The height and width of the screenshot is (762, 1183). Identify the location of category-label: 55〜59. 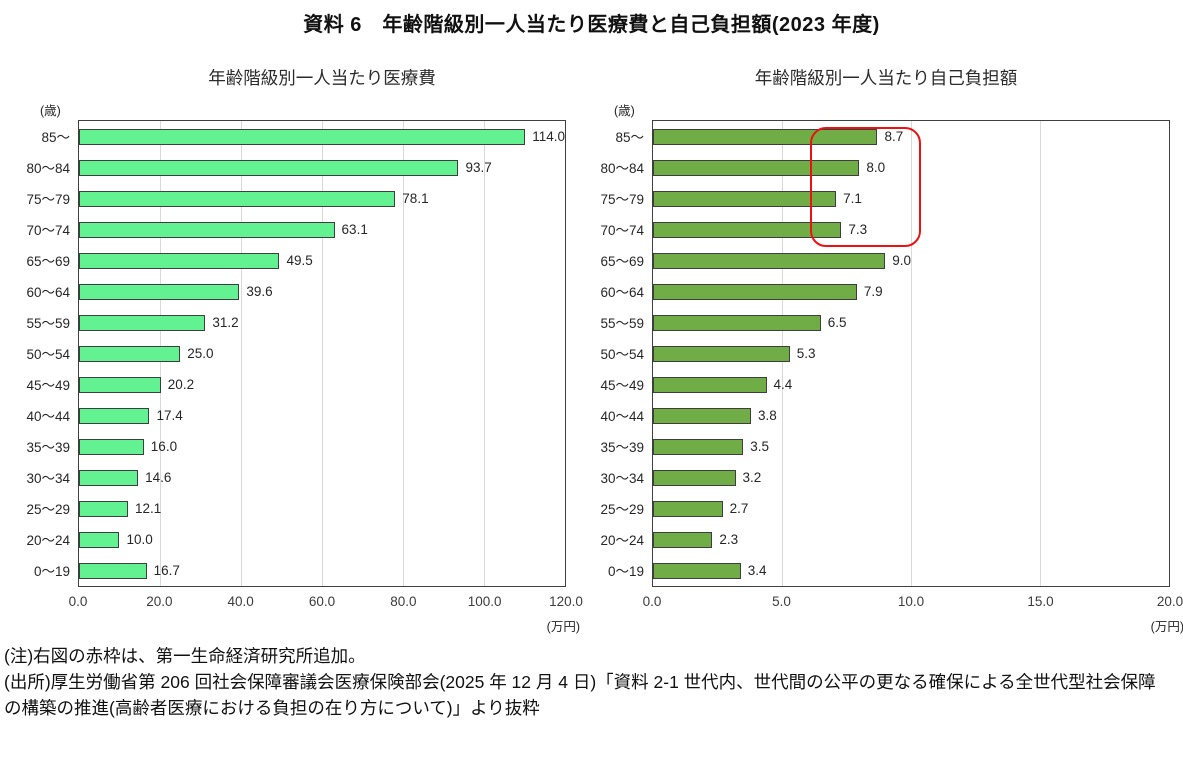
(48, 324).